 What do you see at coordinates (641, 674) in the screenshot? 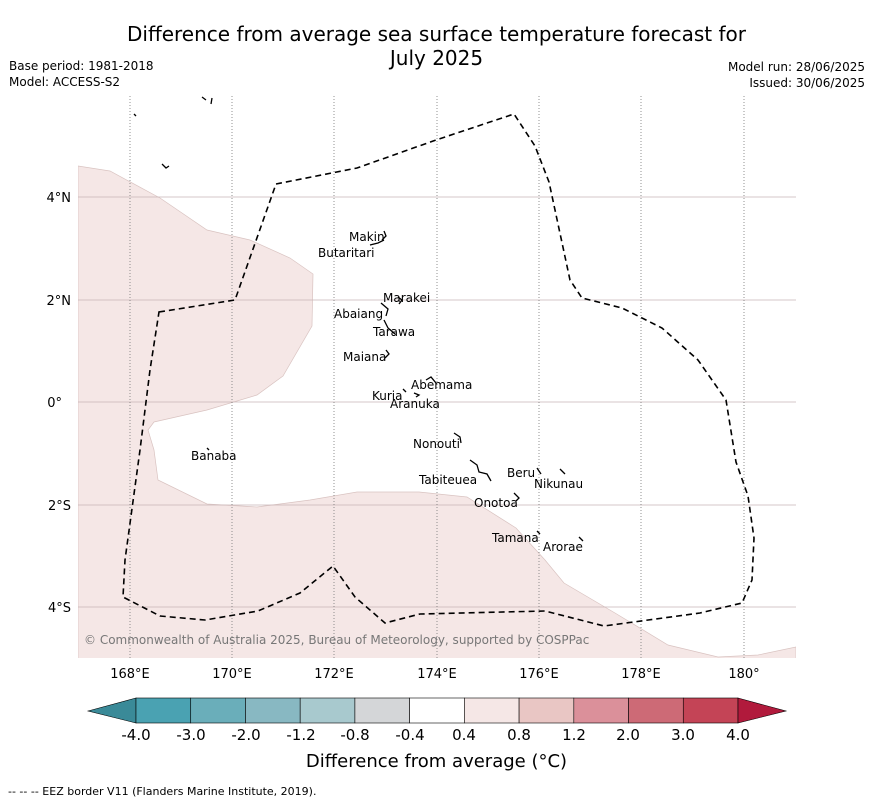
I see `lon-label-178e: 178°E` at bounding box center [641, 674].